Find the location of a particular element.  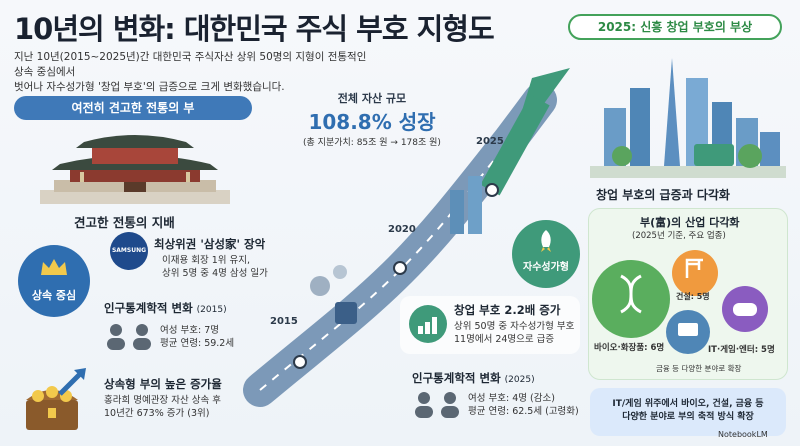

inheritance-growth-detail: 홍라희 명예관장 자산 상속 후 10년간 673% 증가 (3위) is located at coordinates (162, 407).